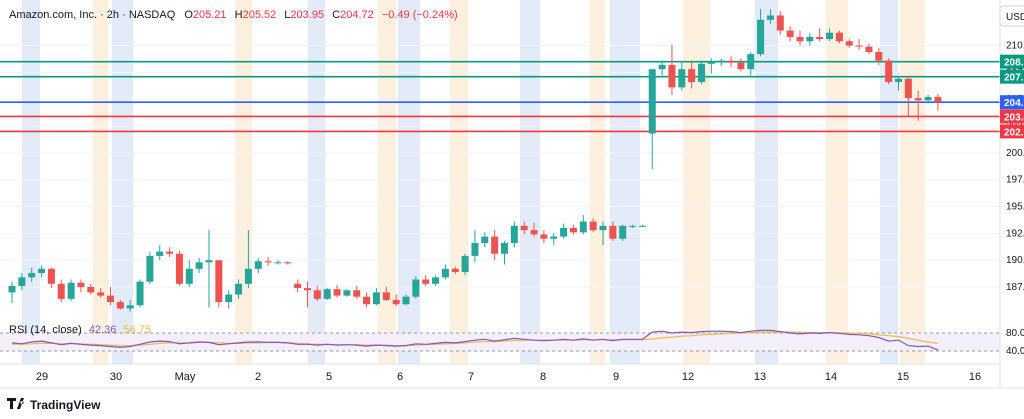 The height and width of the screenshot is (419, 1024). What do you see at coordinates (45, 330) in the screenshot?
I see `rsi-label: RSI (14, close)` at bounding box center [45, 330].